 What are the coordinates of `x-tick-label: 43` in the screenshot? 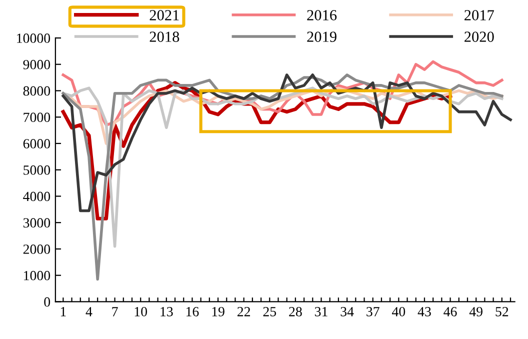 It's located at (424, 311).